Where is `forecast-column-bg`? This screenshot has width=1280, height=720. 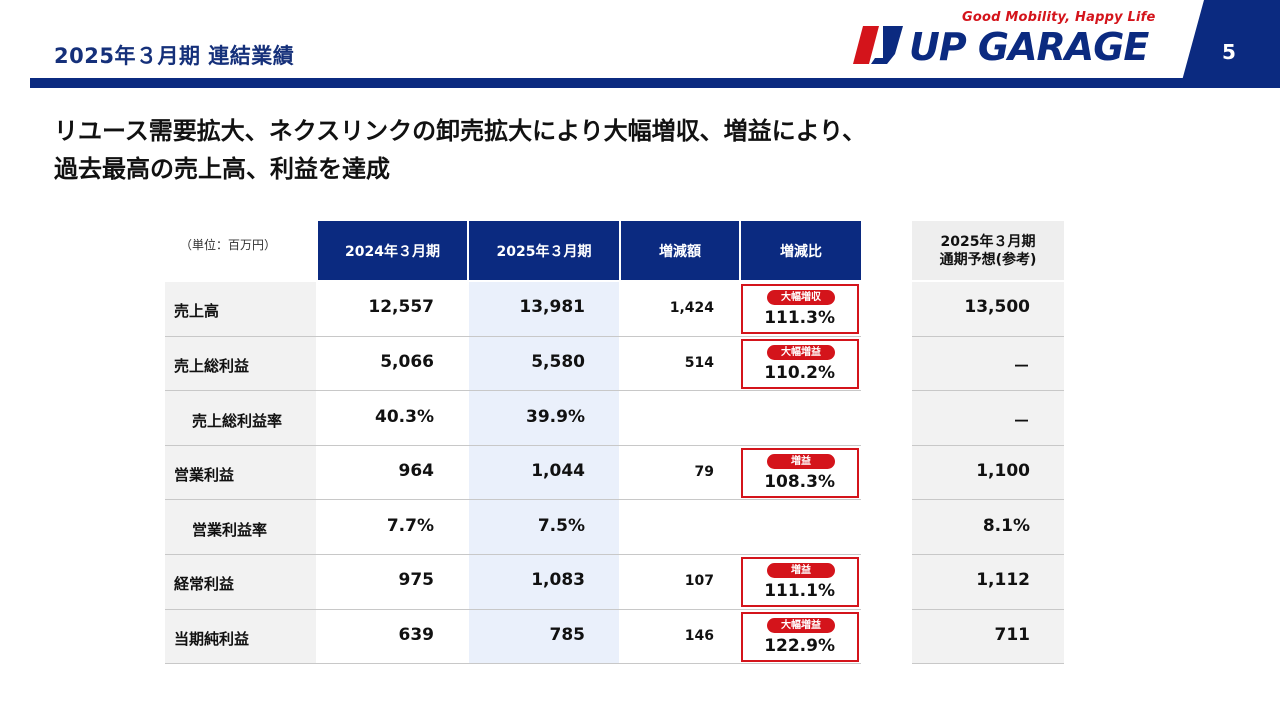 forecast-column-bg is located at coordinates (988, 473).